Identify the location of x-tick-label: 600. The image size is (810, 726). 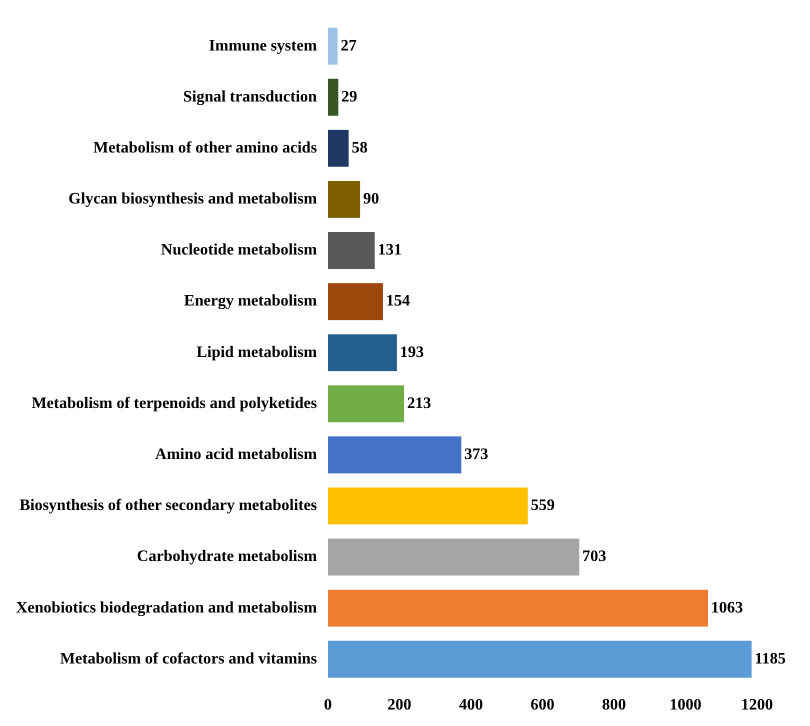
(542, 705).